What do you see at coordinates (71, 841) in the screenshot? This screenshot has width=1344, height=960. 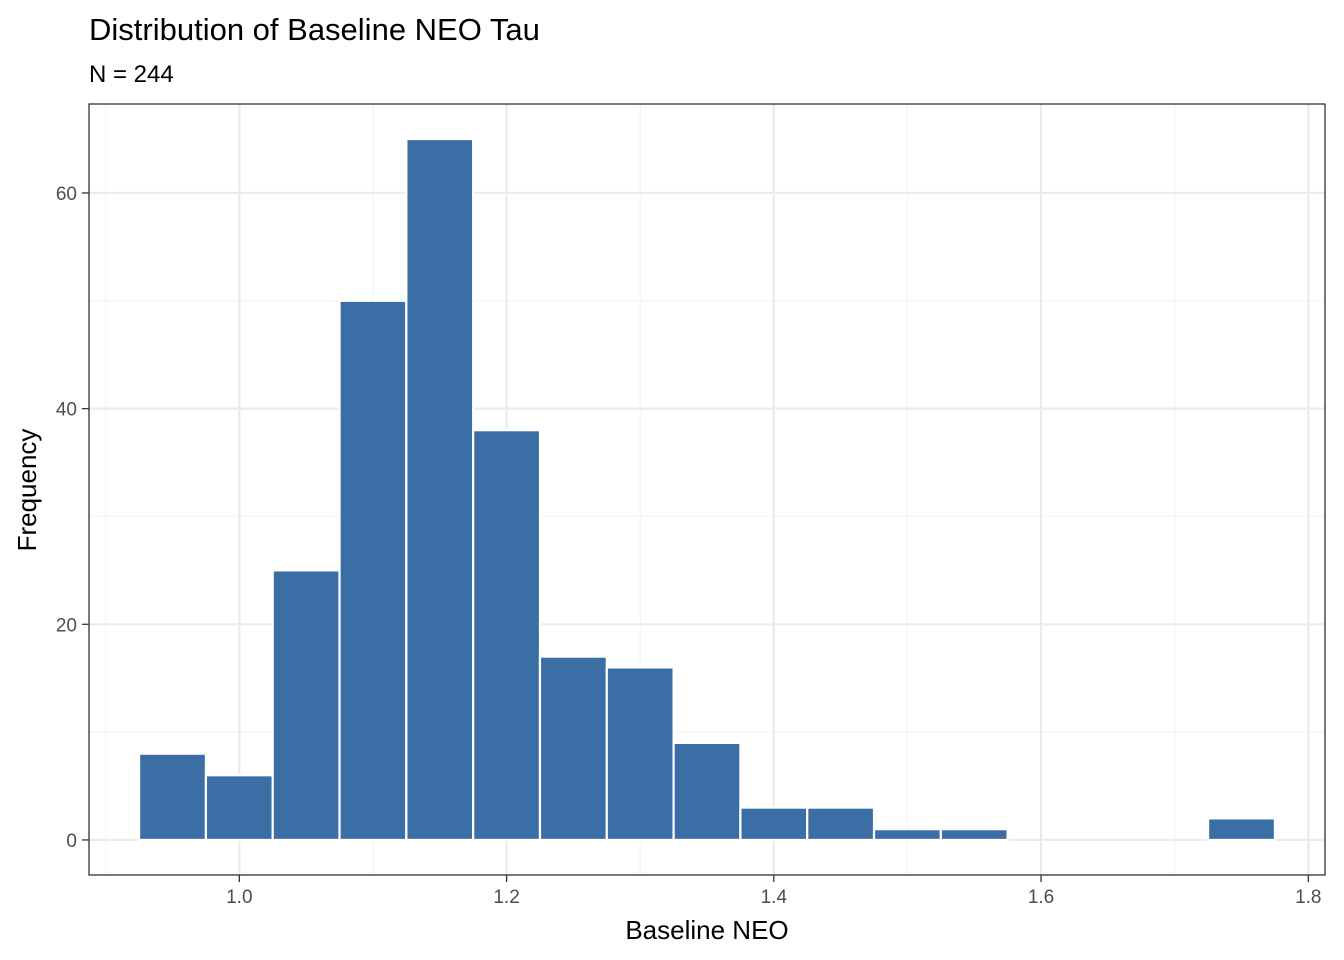 I see `y-tick-label: 0` at bounding box center [71, 841].